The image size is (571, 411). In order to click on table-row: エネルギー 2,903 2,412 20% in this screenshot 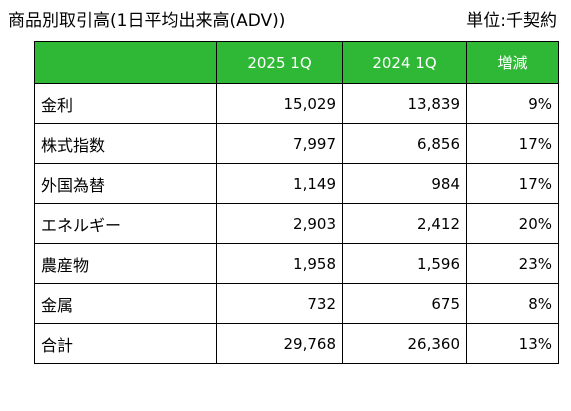, I will do `click(296, 223)`.